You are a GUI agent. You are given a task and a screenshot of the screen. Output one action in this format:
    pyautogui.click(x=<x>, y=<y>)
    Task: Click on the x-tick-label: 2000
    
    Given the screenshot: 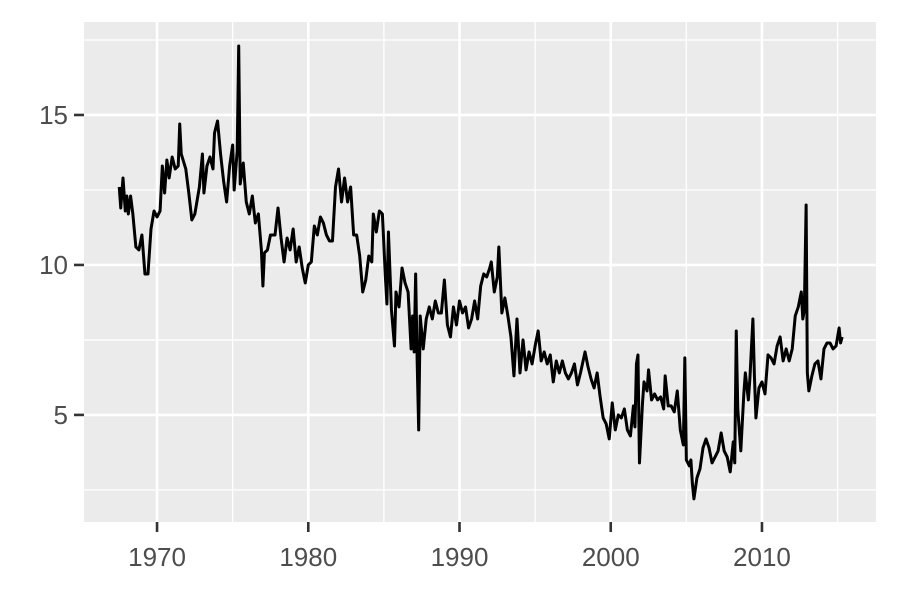 What is the action you would take?
    pyautogui.click(x=611, y=557)
    